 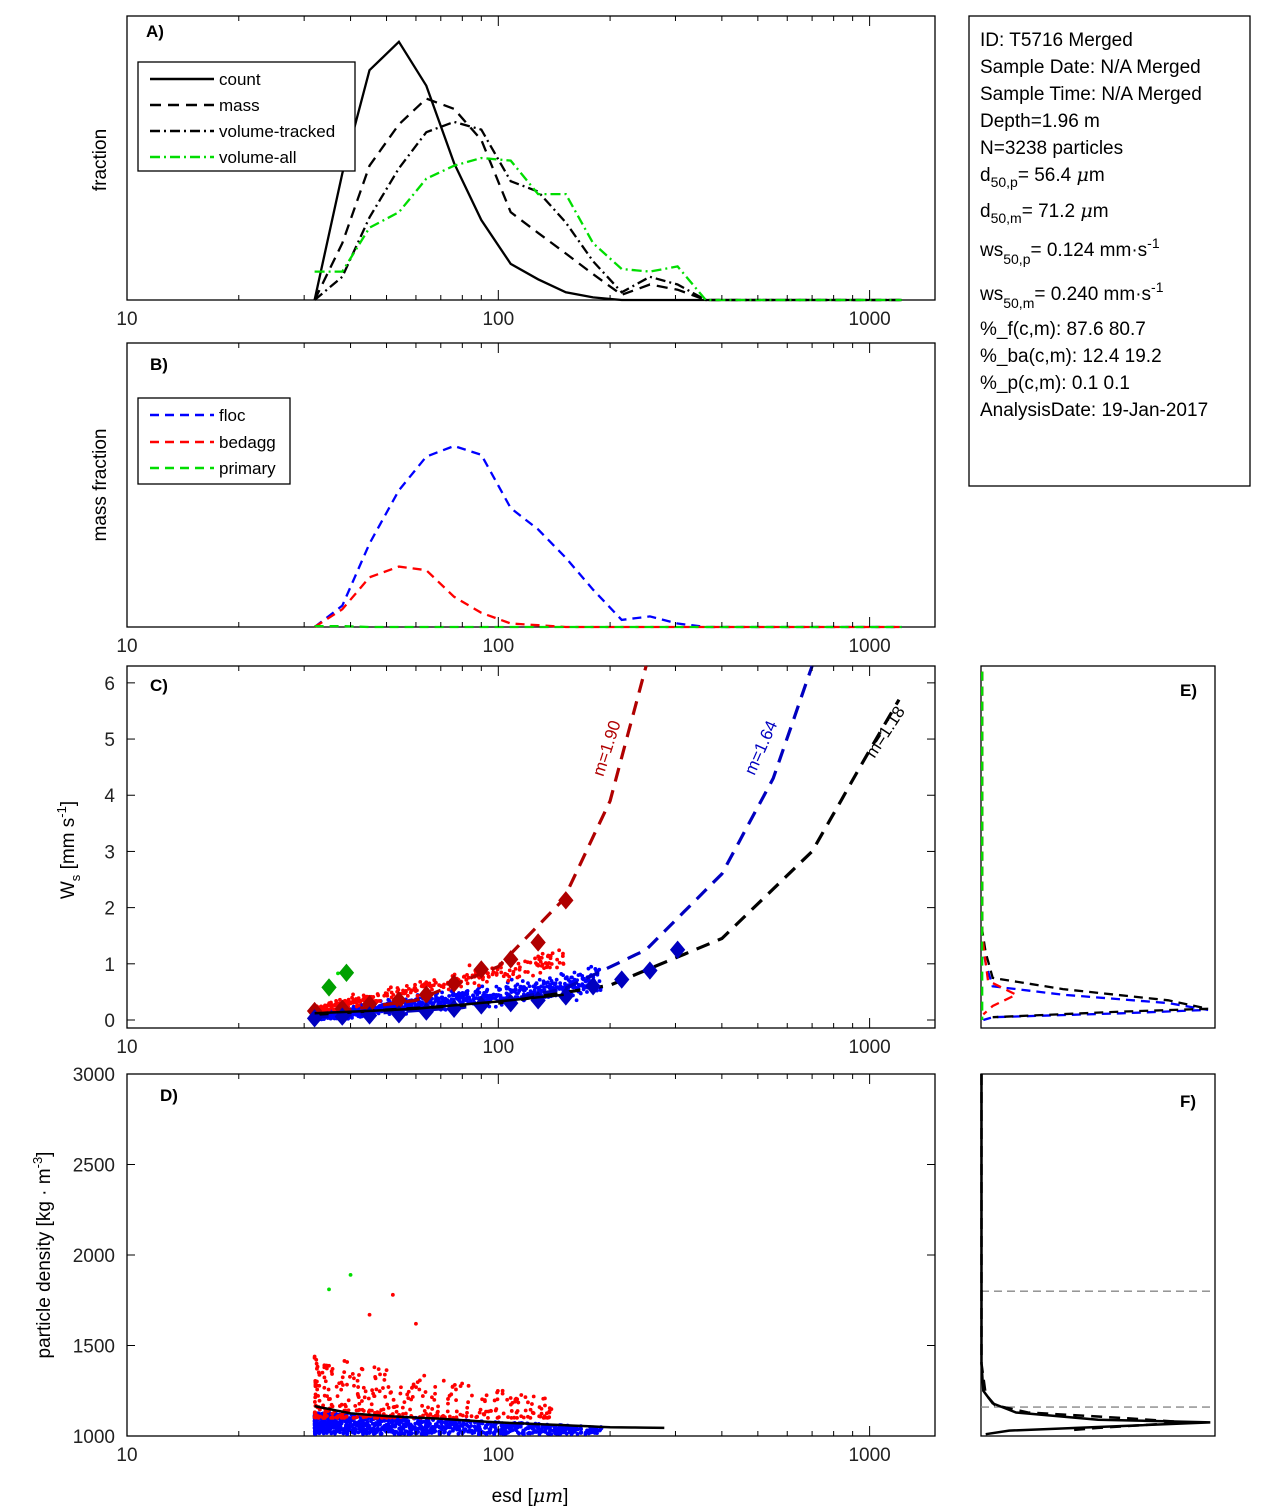 I want to click on series-primary, so click(x=608, y=626).